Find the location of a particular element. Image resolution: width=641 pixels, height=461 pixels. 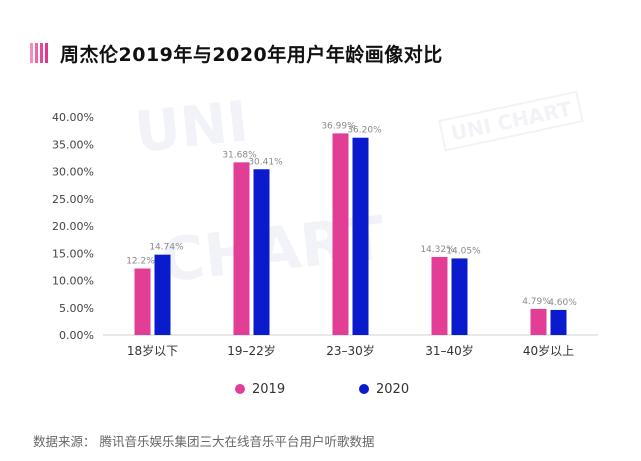

data-label-2020-4: 4.60% is located at coordinates (562, 303).